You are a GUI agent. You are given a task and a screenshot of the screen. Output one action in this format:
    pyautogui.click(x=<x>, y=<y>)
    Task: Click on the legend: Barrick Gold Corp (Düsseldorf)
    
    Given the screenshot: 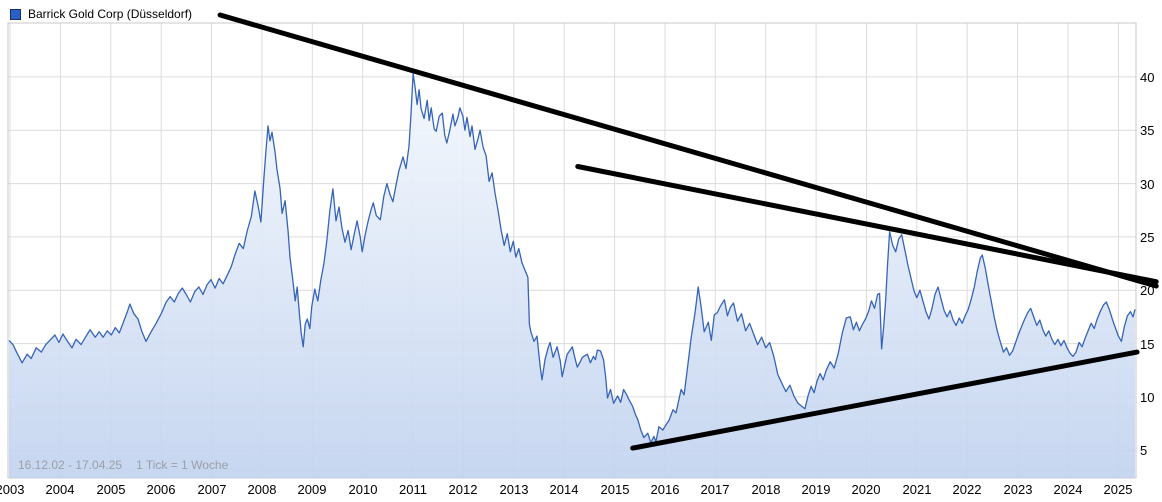 What is the action you would take?
    pyautogui.click(x=101, y=14)
    